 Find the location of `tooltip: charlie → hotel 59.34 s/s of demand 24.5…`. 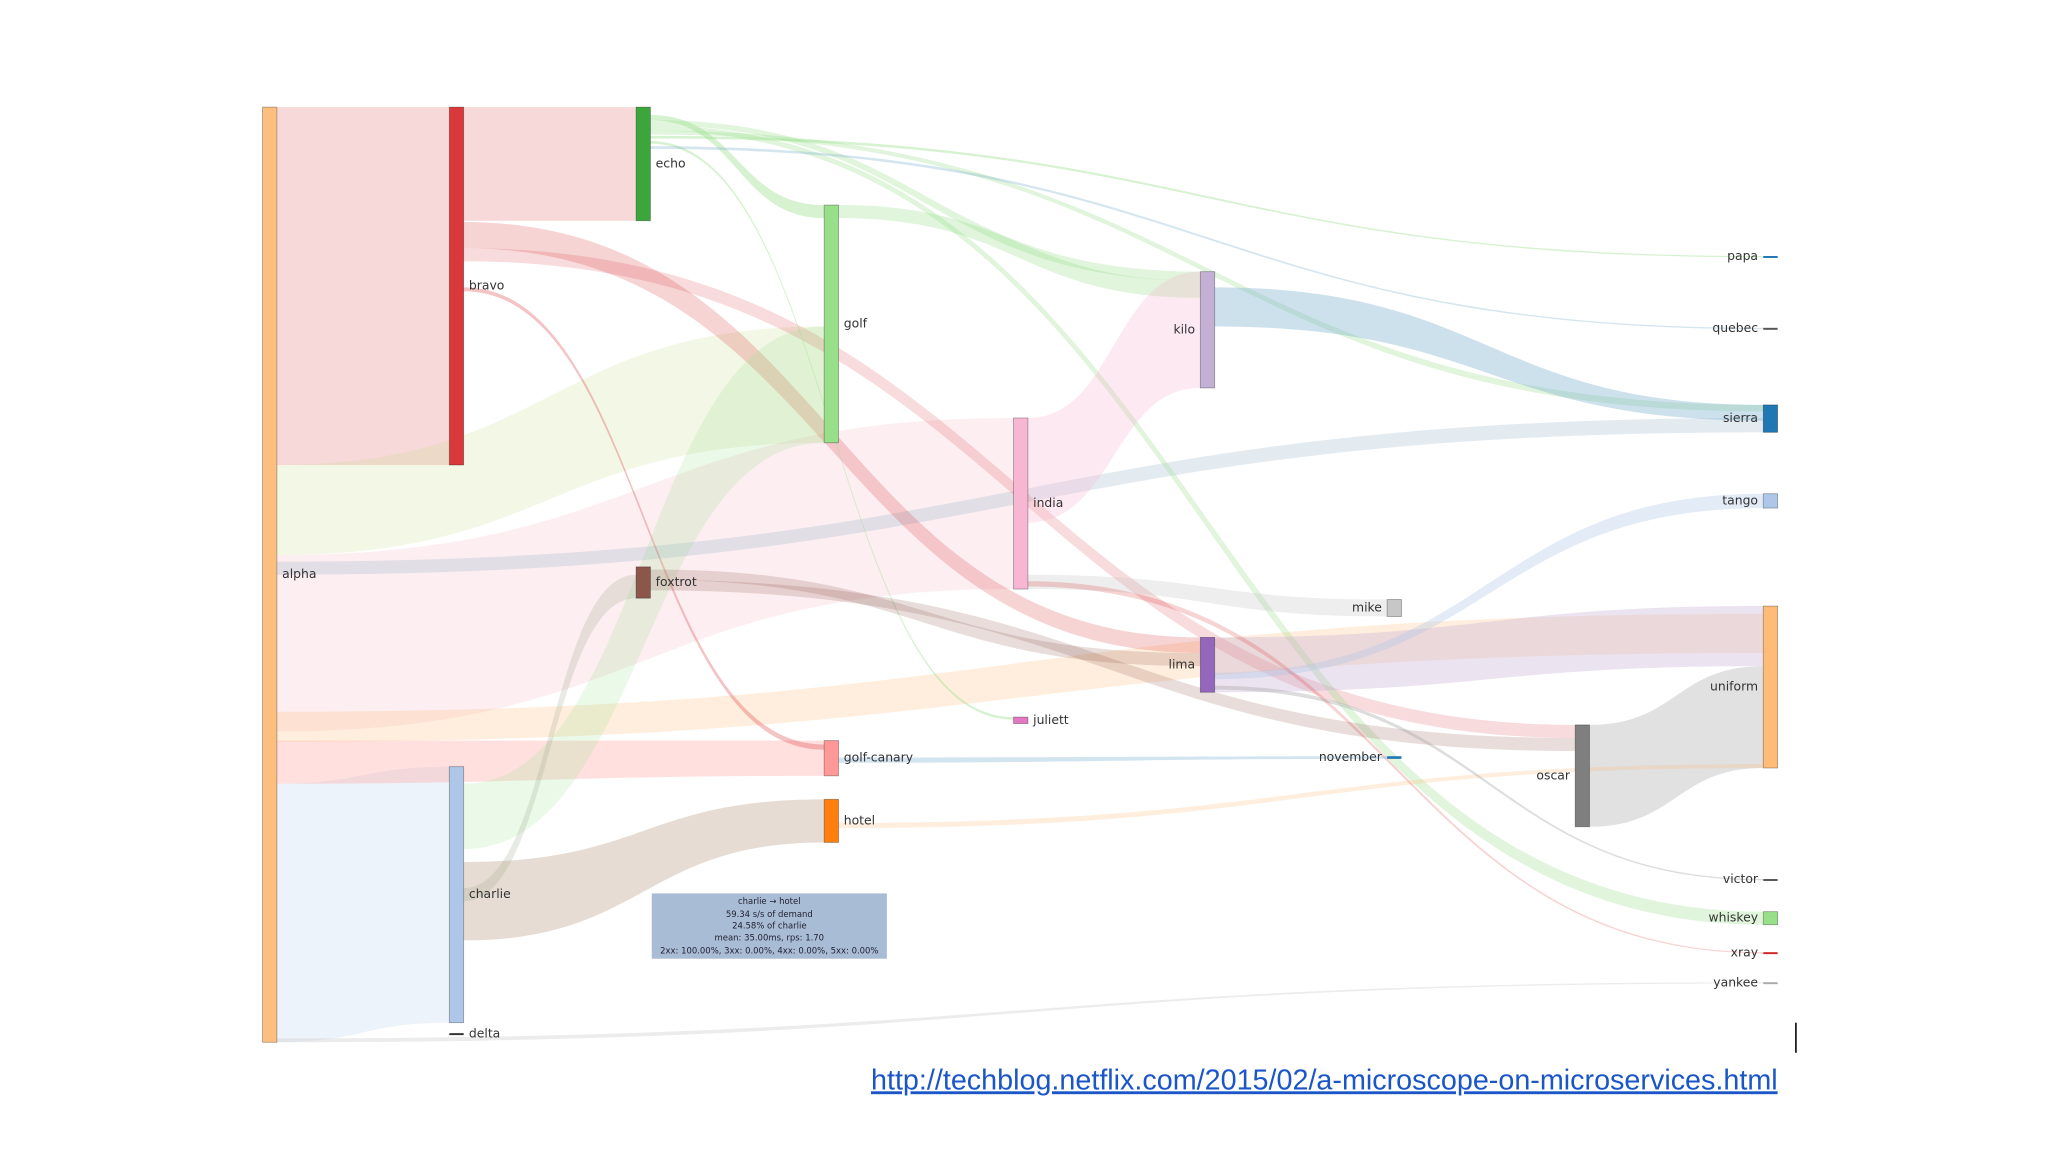

tooltip: charlie → hotel 59.34 s/s of demand 24.5… is located at coordinates (769, 926).